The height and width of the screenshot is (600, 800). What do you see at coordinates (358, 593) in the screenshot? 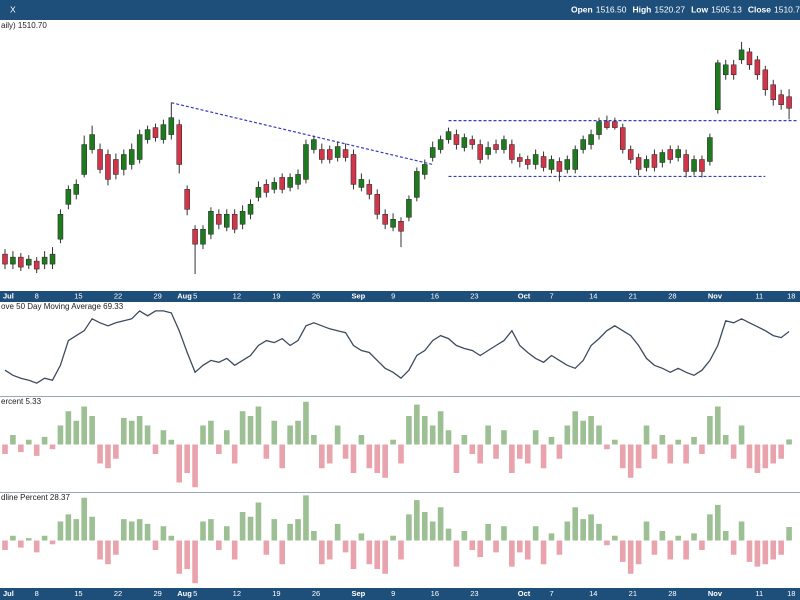
I see `x-tick-label: Sep` at bounding box center [358, 593].